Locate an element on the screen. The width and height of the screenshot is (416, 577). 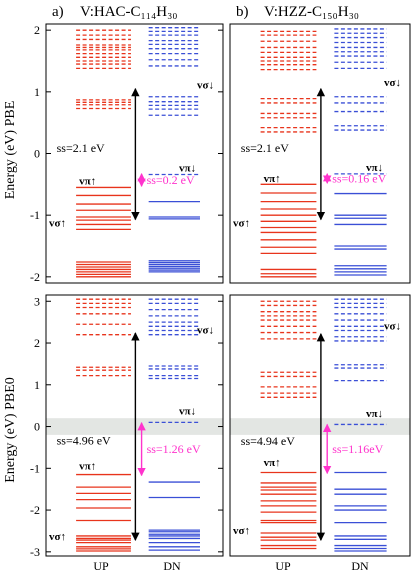
b-pbe-state-label-3: vπ↓ is located at coordinates (374, 168).